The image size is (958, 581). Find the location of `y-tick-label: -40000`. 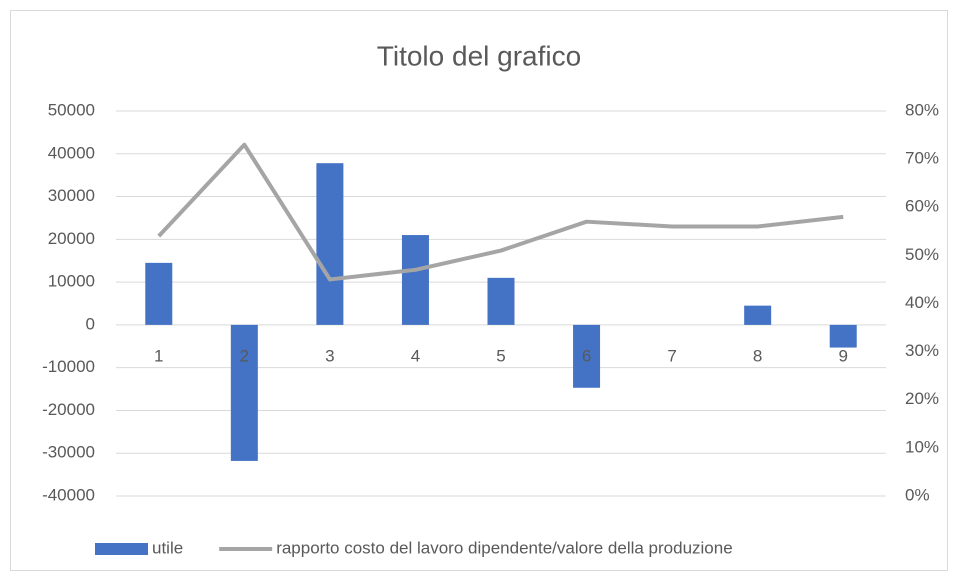

y-tick-label: -40000 is located at coordinates (68, 494).